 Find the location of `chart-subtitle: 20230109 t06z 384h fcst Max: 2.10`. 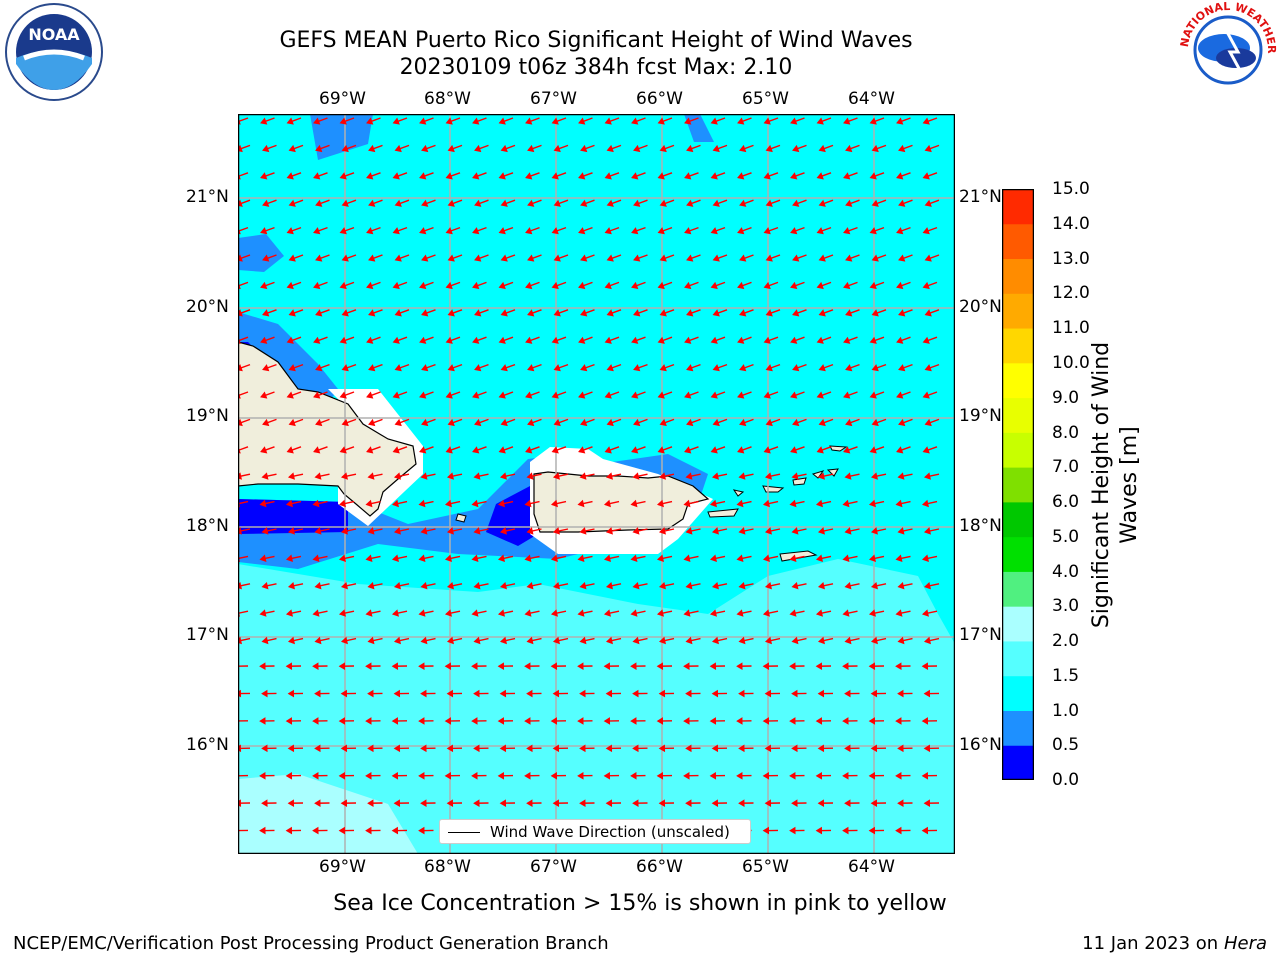

chart-subtitle: 20230109 t06z 384h fcst Max: 2.10 is located at coordinates (596, 67).